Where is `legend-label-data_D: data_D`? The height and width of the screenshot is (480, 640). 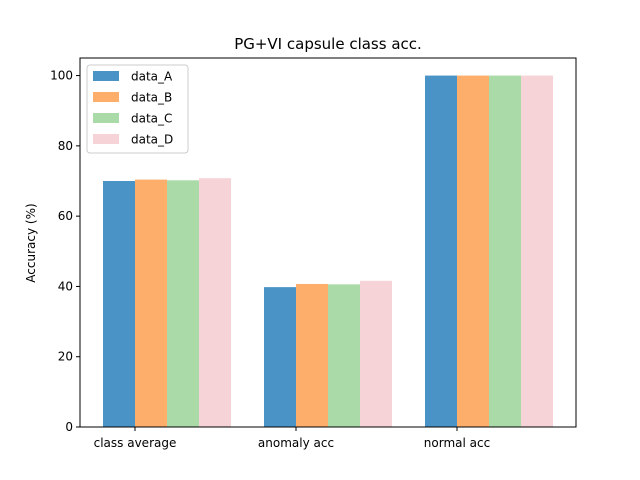
legend-label-data_D: data_D is located at coordinates (152, 140).